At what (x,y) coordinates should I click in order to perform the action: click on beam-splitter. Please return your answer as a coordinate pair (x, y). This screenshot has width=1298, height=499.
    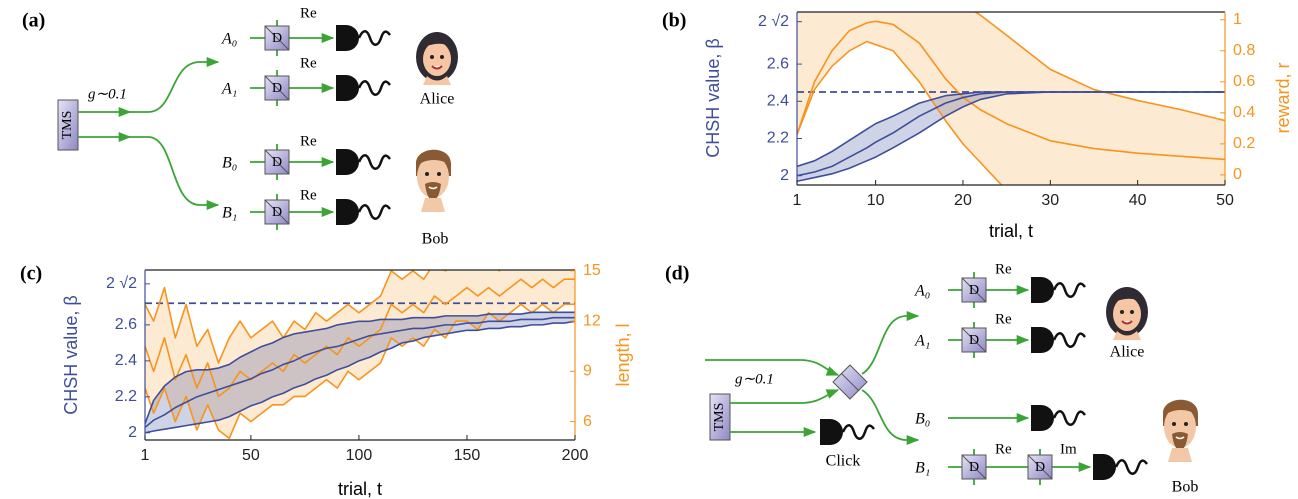
    Looking at the image, I should click on (850, 382).